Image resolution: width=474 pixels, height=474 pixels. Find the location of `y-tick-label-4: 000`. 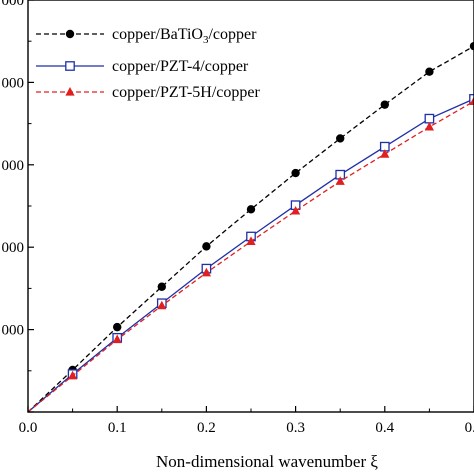

y-tick-label-4: 000 is located at coordinates (13, 83).